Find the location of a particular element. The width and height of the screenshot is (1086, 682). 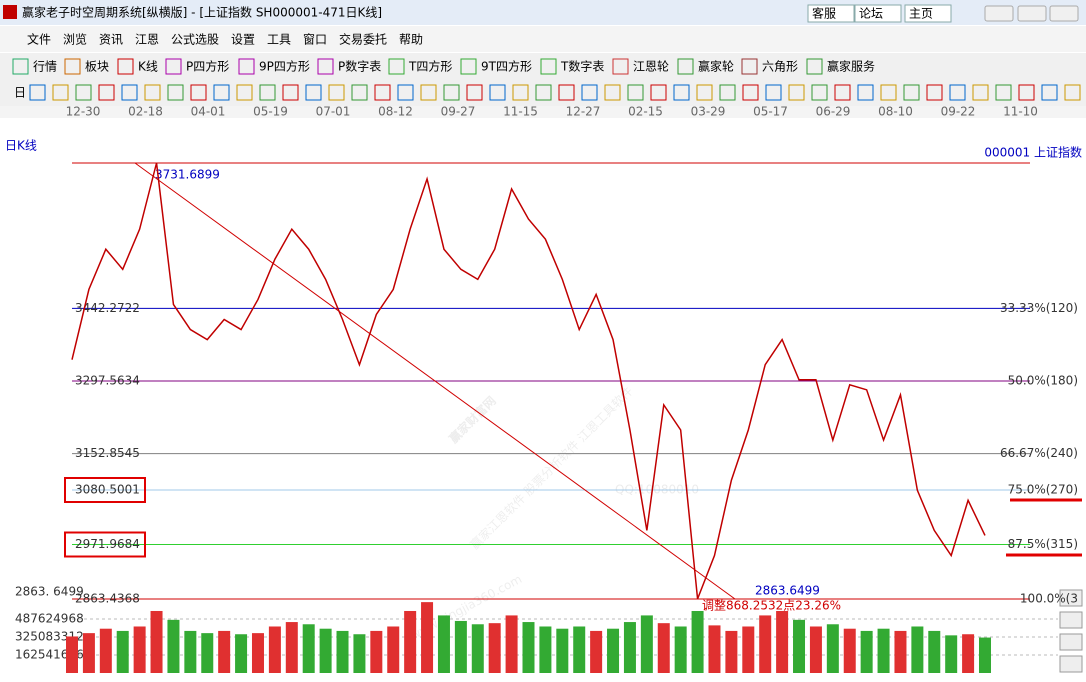

toolbar-item: 六角形 is located at coordinates (780, 67).